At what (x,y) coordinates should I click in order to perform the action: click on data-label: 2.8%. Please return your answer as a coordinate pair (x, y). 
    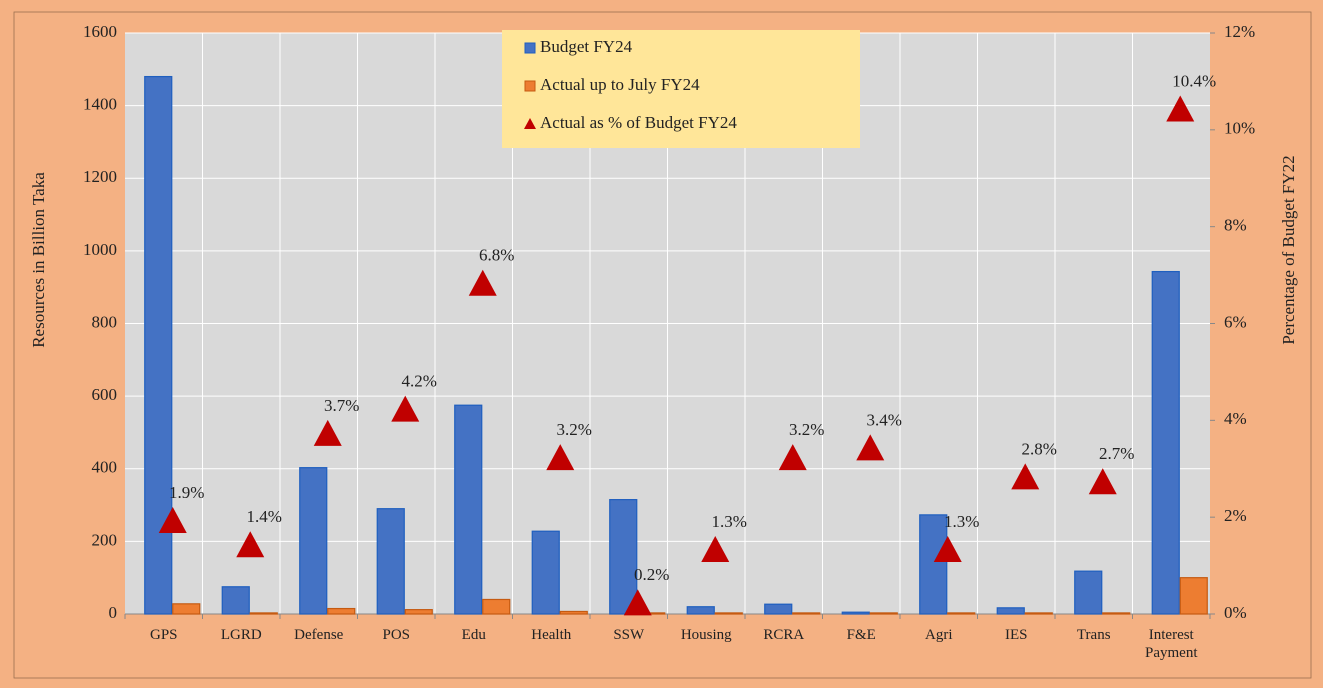
    Looking at the image, I should click on (1039, 448).